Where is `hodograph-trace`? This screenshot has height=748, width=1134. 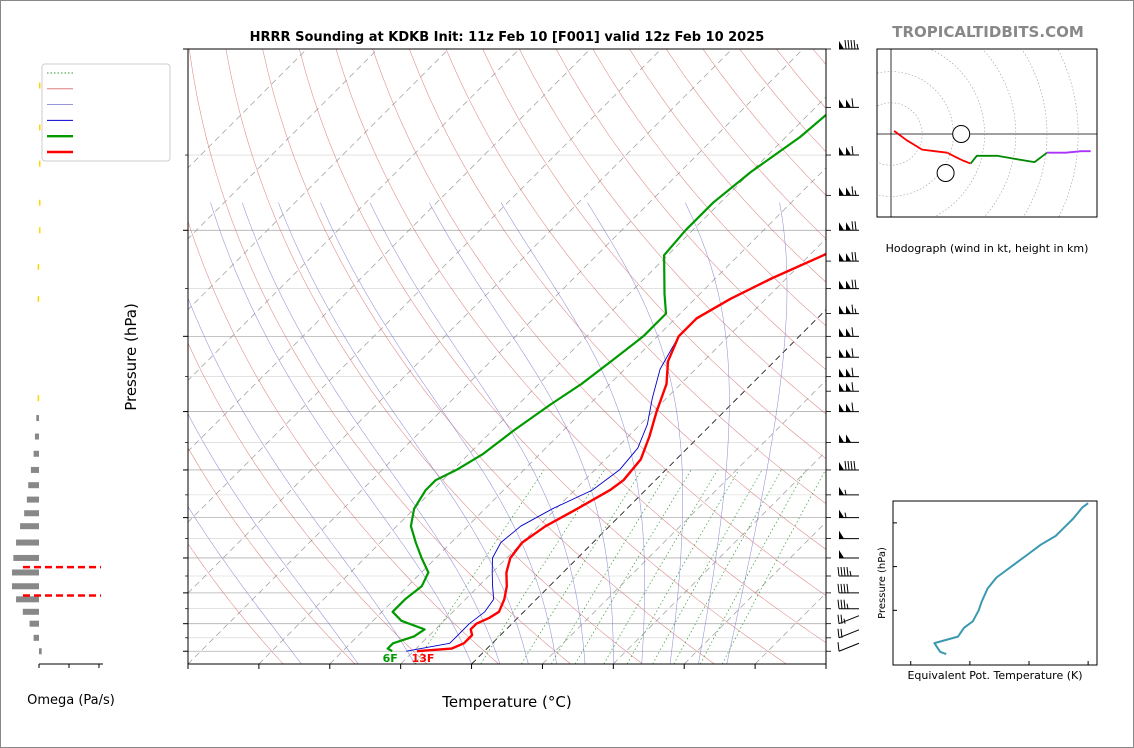 hodograph-trace is located at coordinates (958, 158).